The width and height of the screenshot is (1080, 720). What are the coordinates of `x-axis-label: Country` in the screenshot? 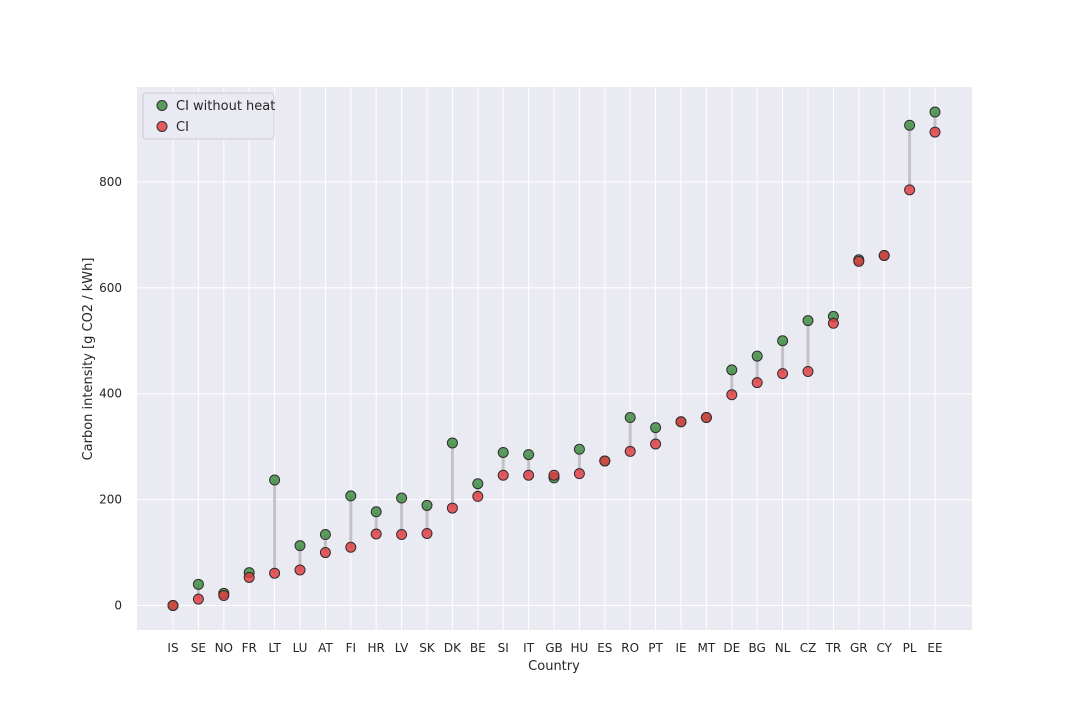 It's located at (554, 666).